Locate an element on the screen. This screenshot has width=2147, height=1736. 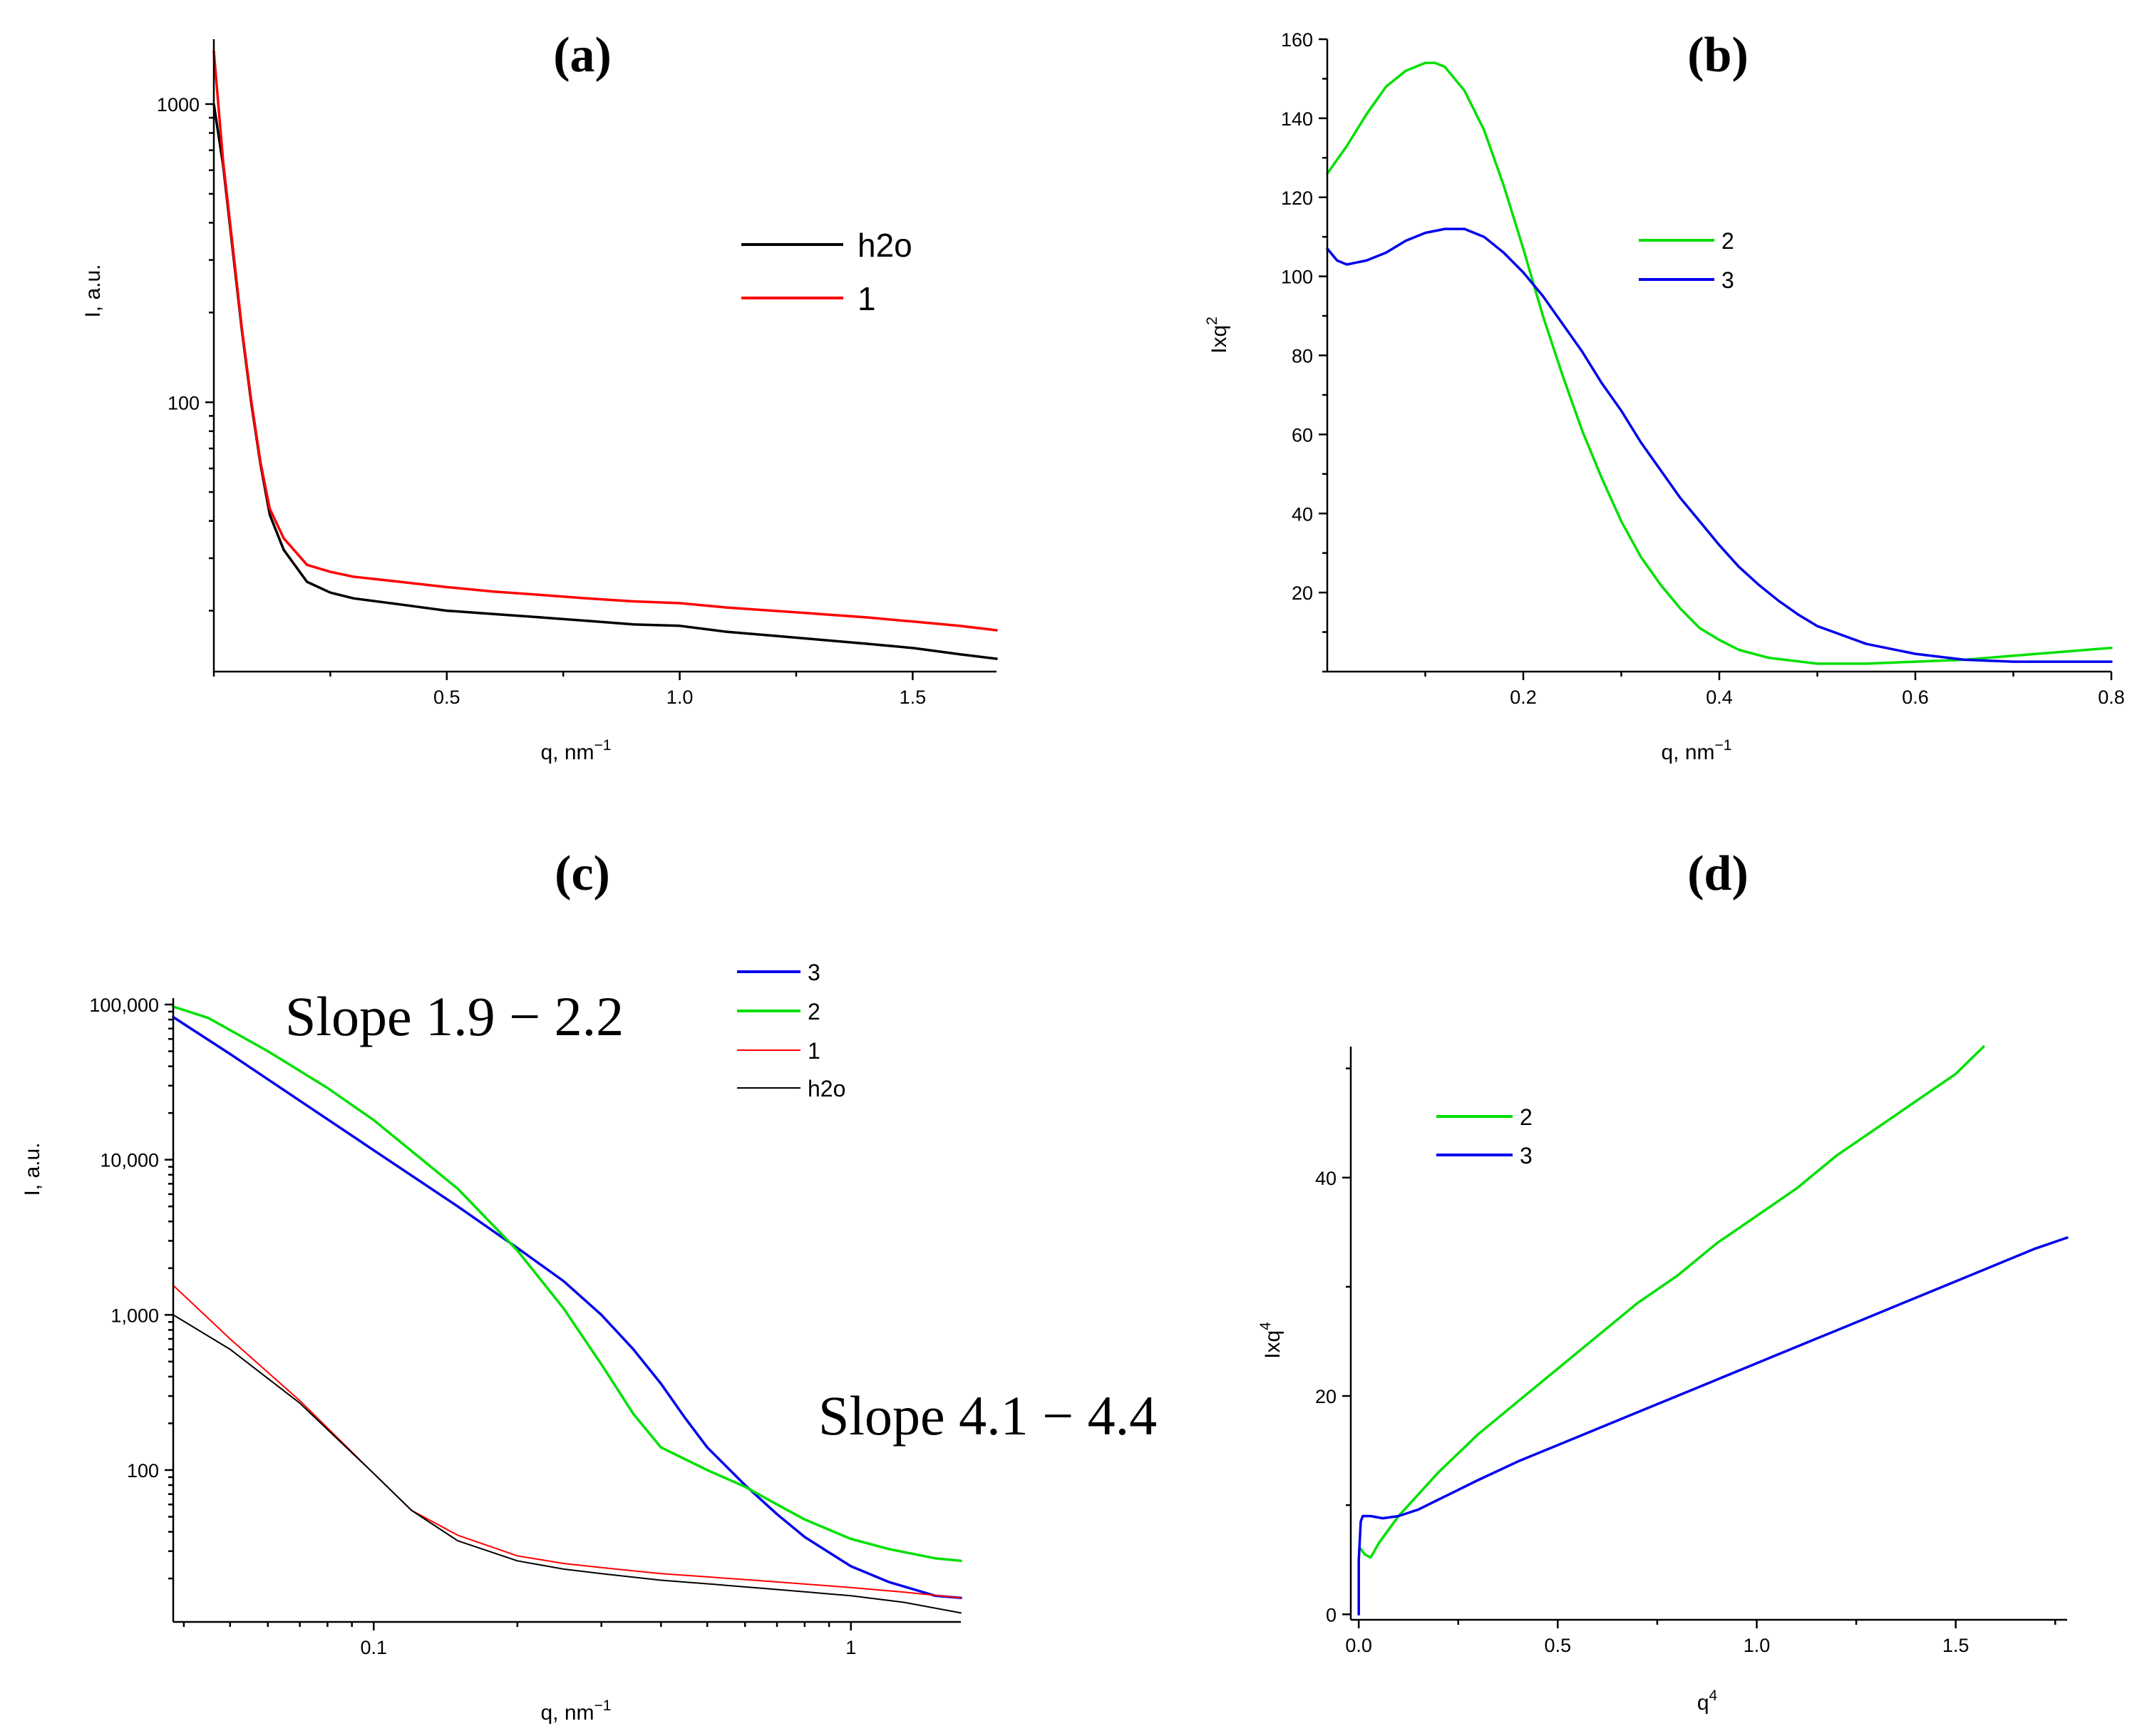
panel-b-legend: 2 3 is located at coordinates (1687, 261).